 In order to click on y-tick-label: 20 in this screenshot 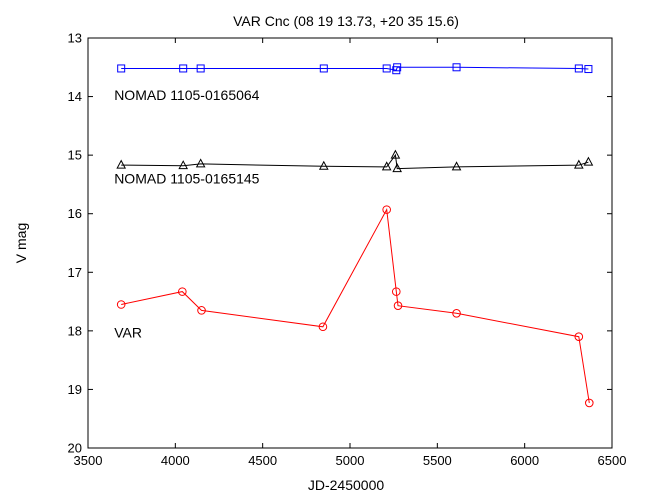, I will do `click(75, 448)`.